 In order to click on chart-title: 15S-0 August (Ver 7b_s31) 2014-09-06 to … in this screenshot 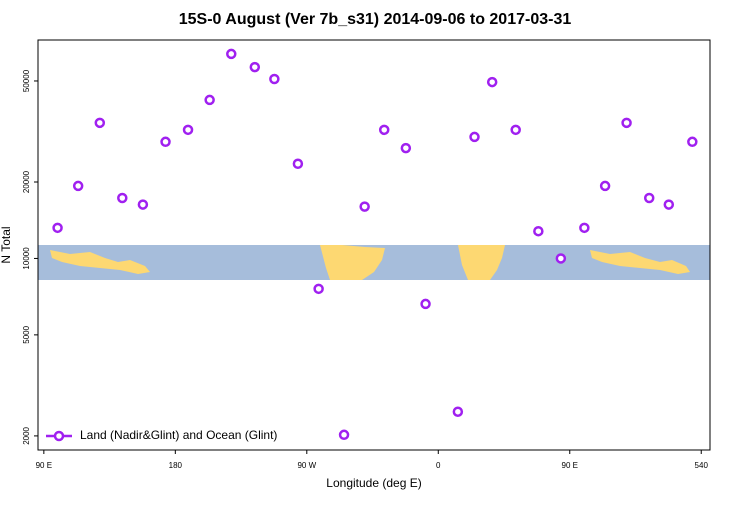, I will do `click(375, 19)`.